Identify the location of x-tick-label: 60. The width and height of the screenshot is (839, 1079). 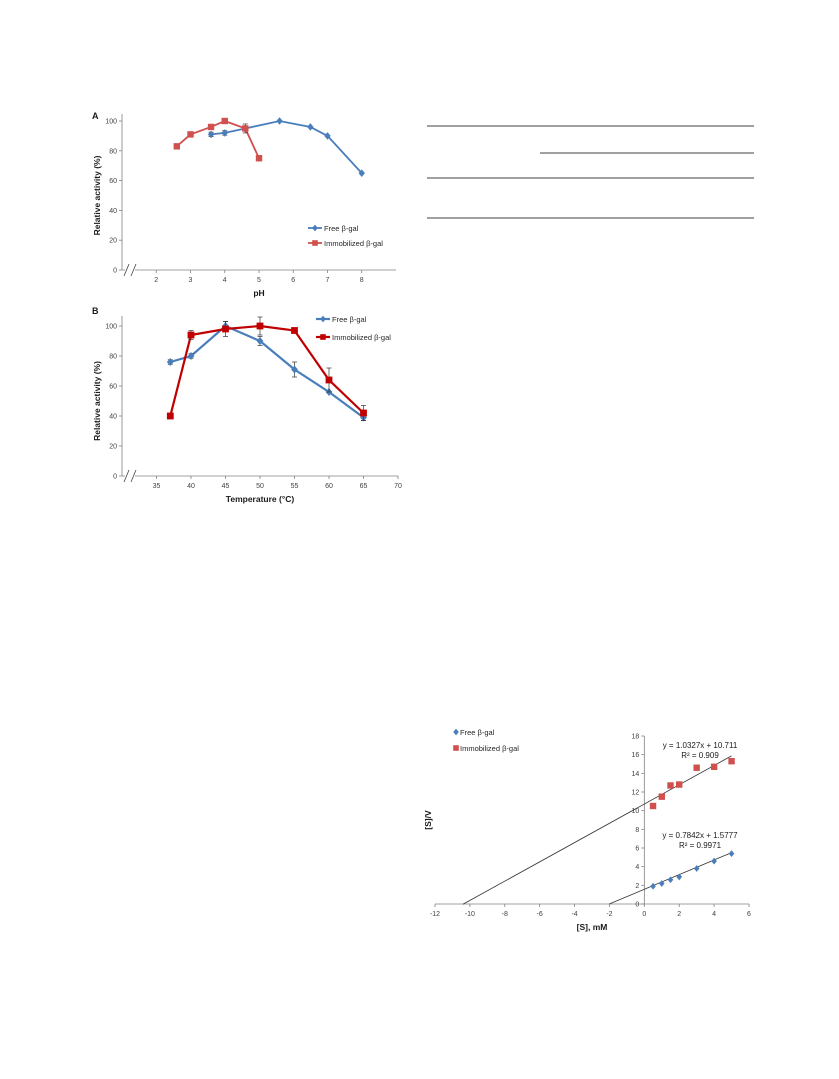
(329, 486).